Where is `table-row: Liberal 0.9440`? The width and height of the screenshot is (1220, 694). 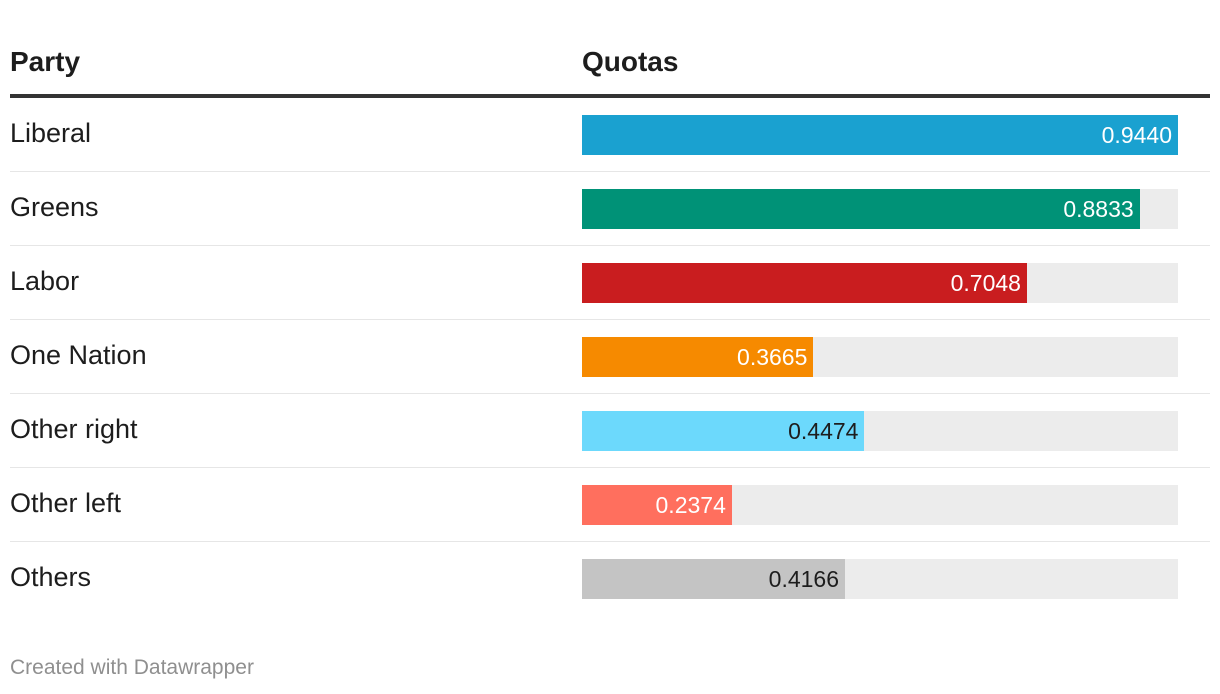 table-row: Liberal 0.9440 is located at coordinates (610, 135).